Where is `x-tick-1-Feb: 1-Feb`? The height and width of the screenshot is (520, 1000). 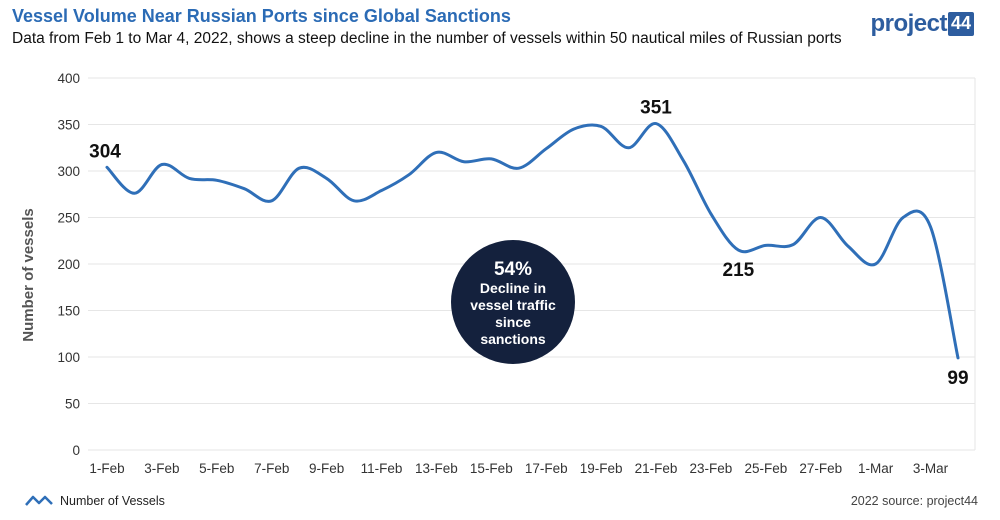 x-tick-1-Feb: 1-Feb is located at coordinates (106, 468).